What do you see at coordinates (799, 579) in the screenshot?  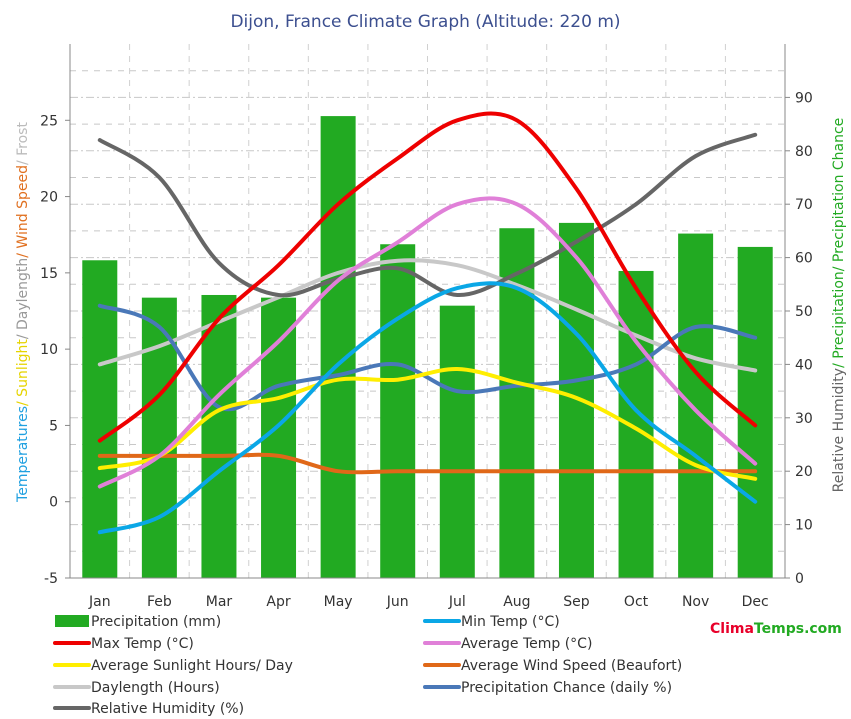 I see `y-right-tick-label: 0` at bounding box center [799, 579].